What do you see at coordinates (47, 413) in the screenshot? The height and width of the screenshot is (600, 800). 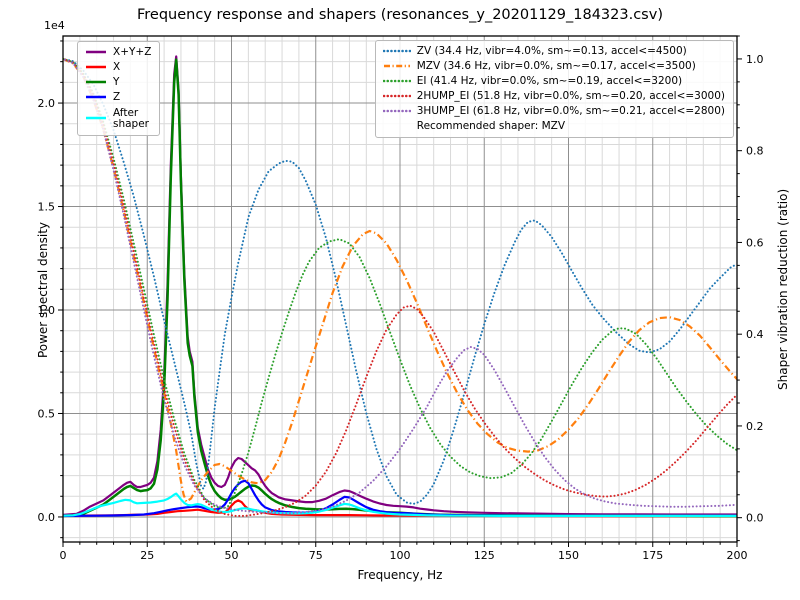 I see `y-left-tick-label: 0.5` at bounding box center [47, 413].